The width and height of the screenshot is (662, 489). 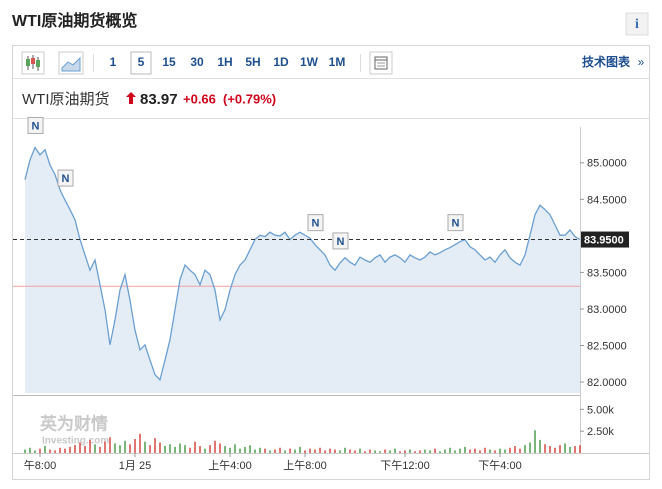 What do you see at coordinates (113, 62) in the screenshot?
I see `interval-button: 1` at bounding box center [113, 62].